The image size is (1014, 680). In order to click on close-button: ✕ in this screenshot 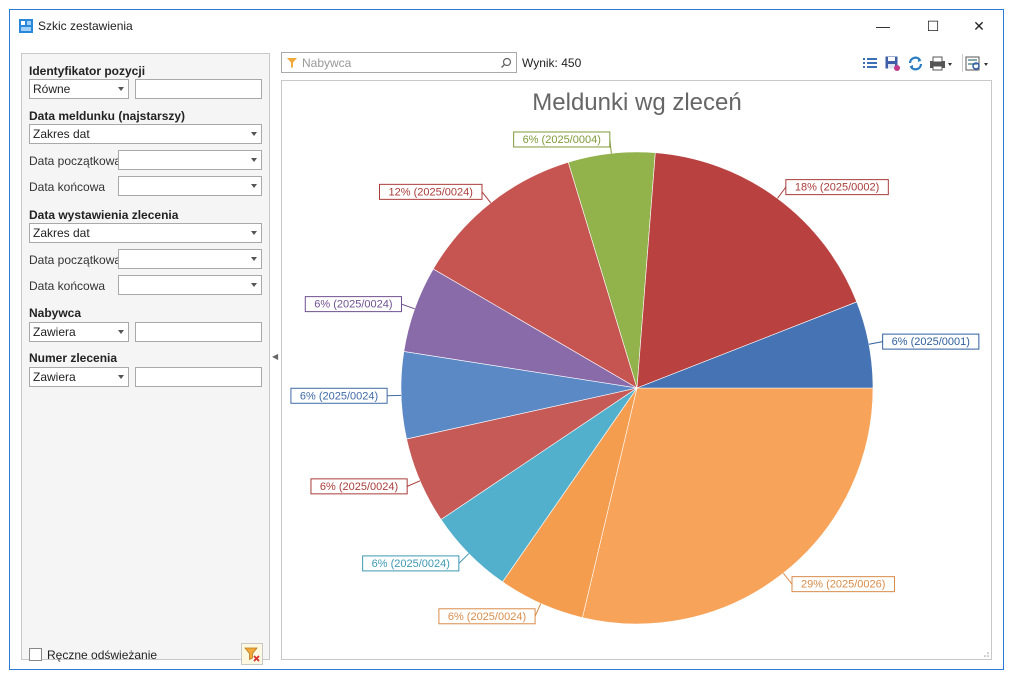, I will do `click(979, 25)`.